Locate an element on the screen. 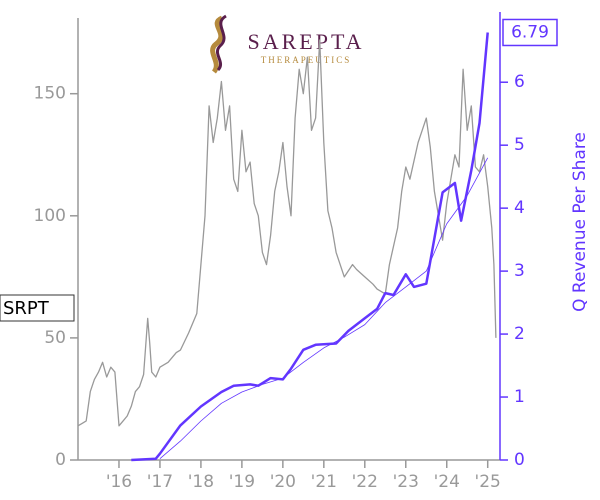 This screenshot has height=500, width=600. logo: SAREPTA THERAPEUTICS is located at coordinates (287, 44).